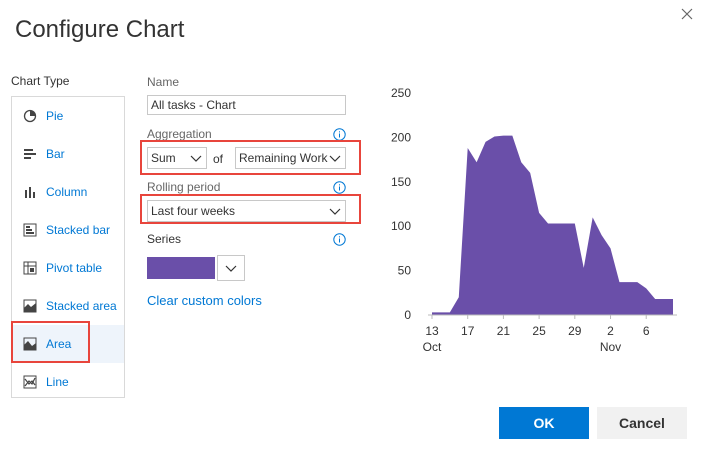 The height and width of the screenshot is (464, 701). What do you see at coordinates (74, 268) in the screenshot?
I see `chart-type-label-pivot-table: Pivot table` at bounding box center [74, 268].